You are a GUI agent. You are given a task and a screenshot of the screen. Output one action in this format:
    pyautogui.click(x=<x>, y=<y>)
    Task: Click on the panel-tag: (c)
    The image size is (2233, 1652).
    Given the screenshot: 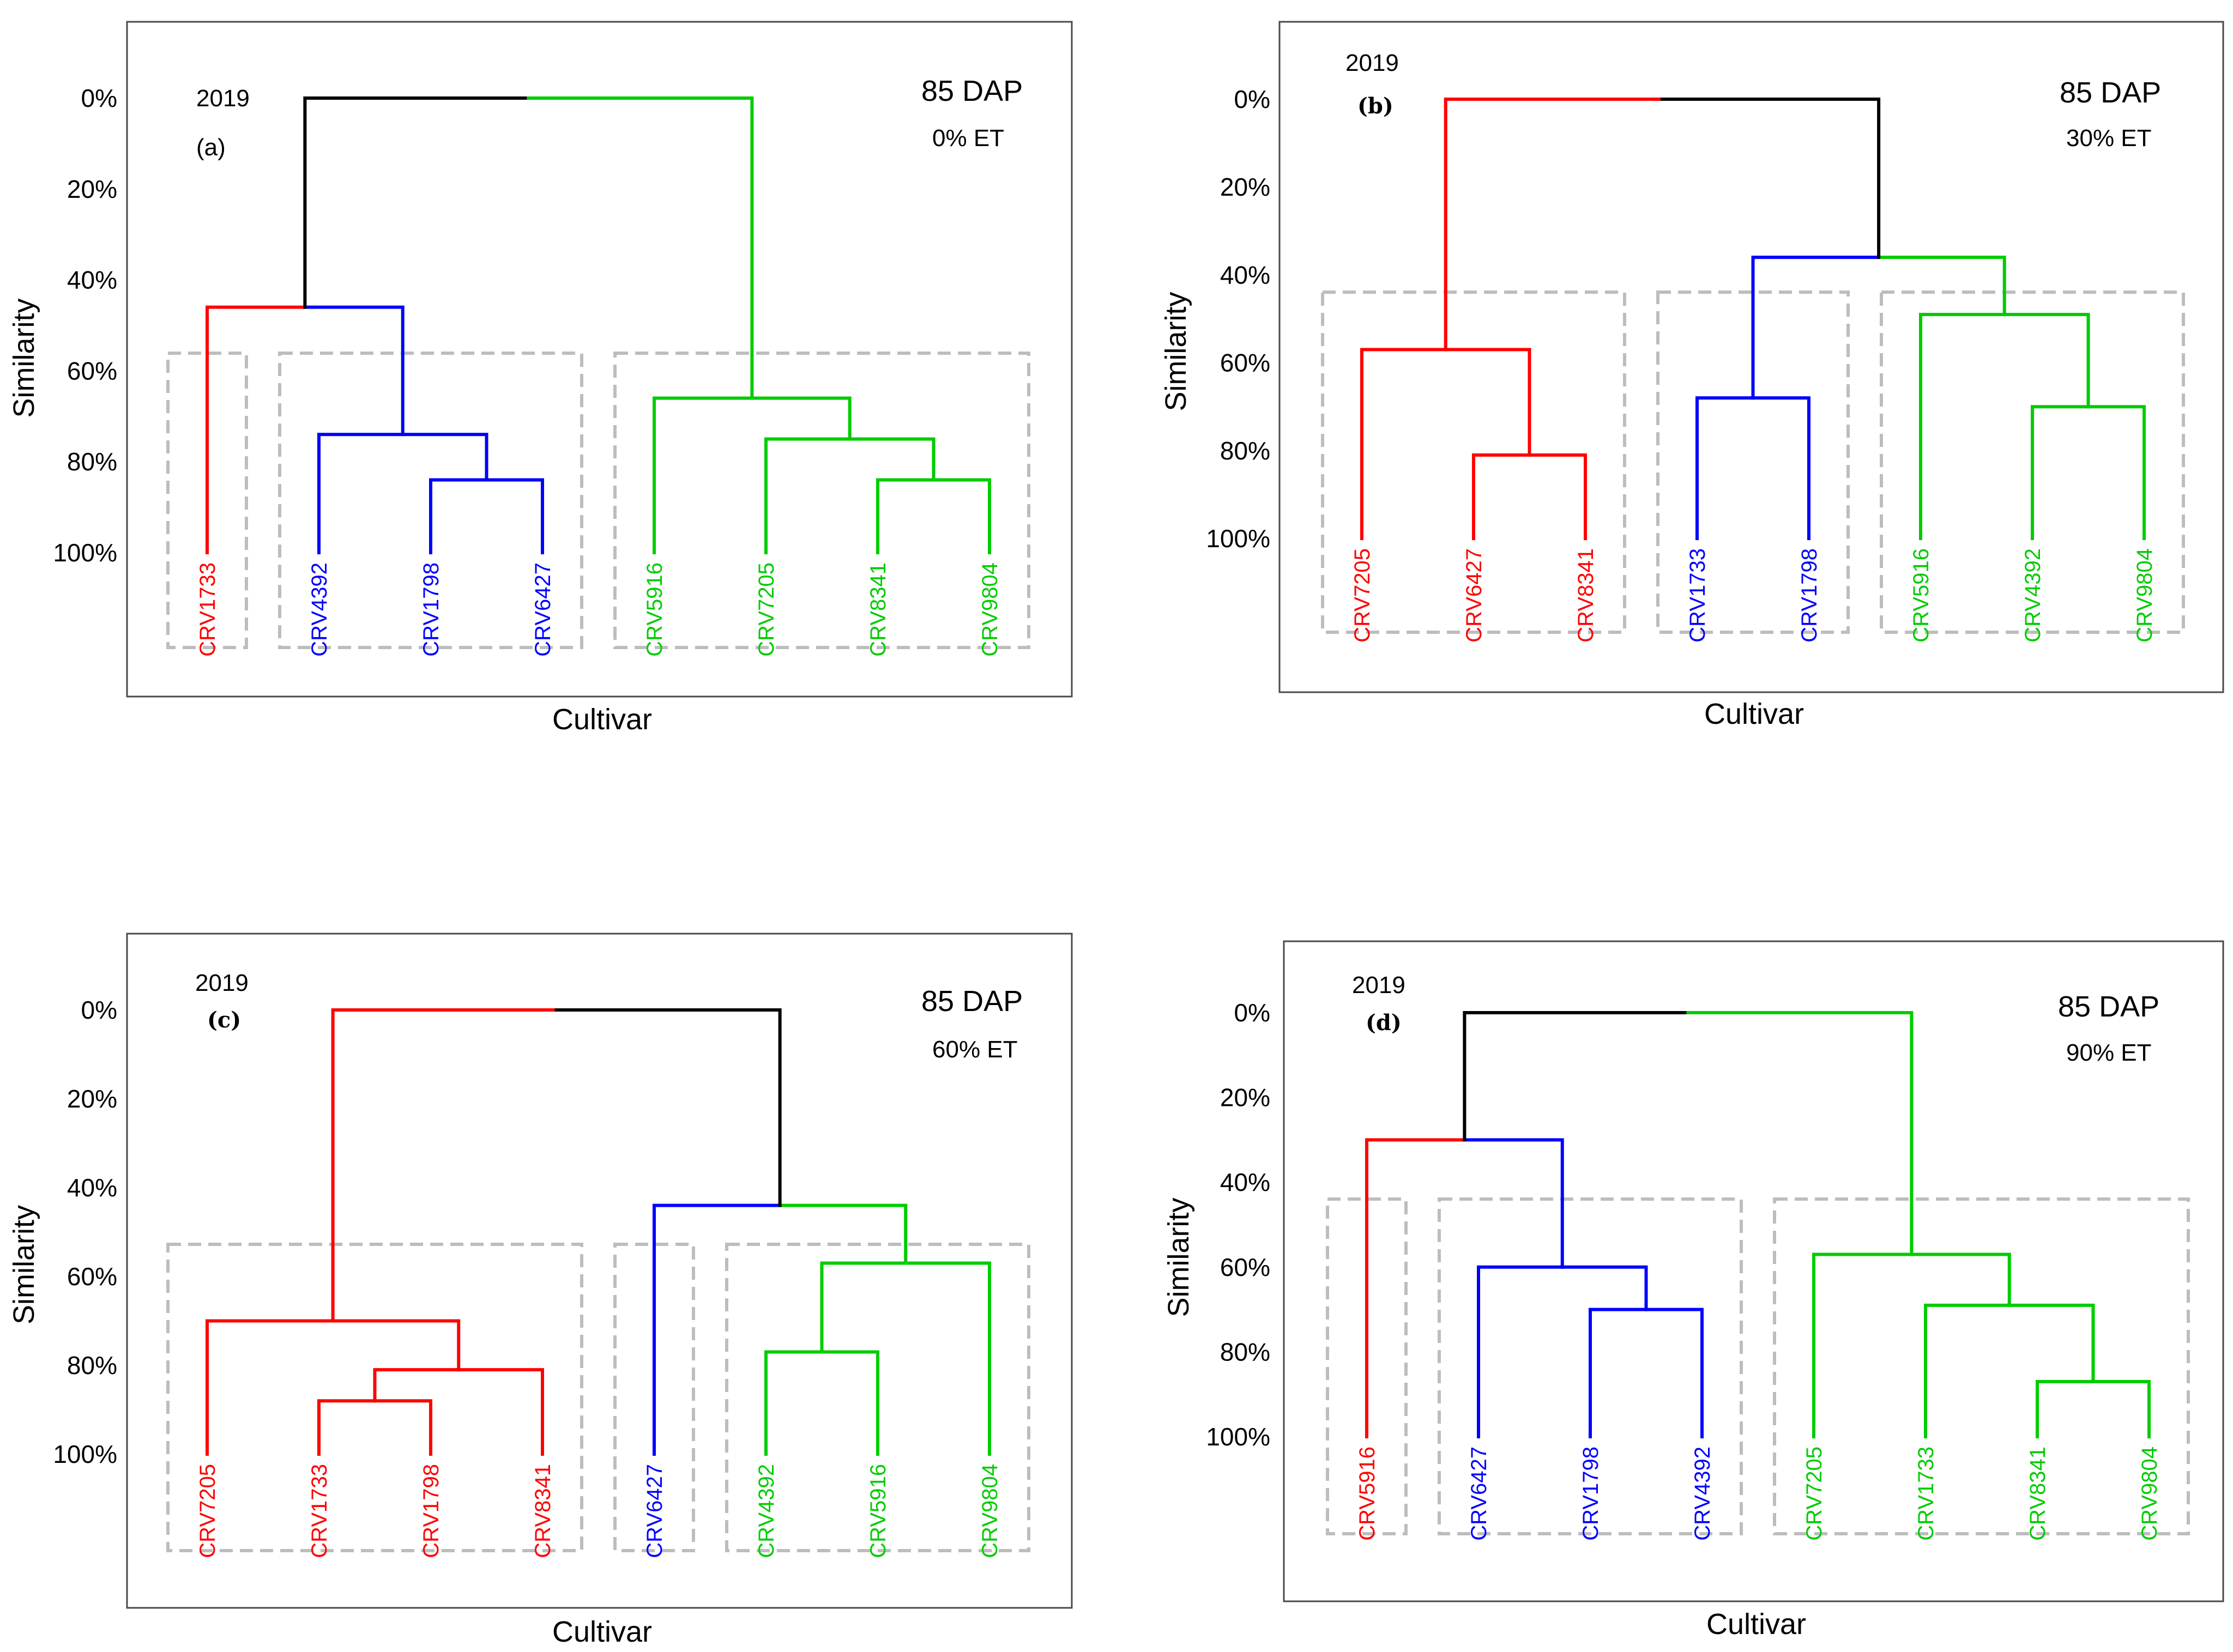 What is the action you would take?
    pyautogui.click(x=224, y=1020)
    